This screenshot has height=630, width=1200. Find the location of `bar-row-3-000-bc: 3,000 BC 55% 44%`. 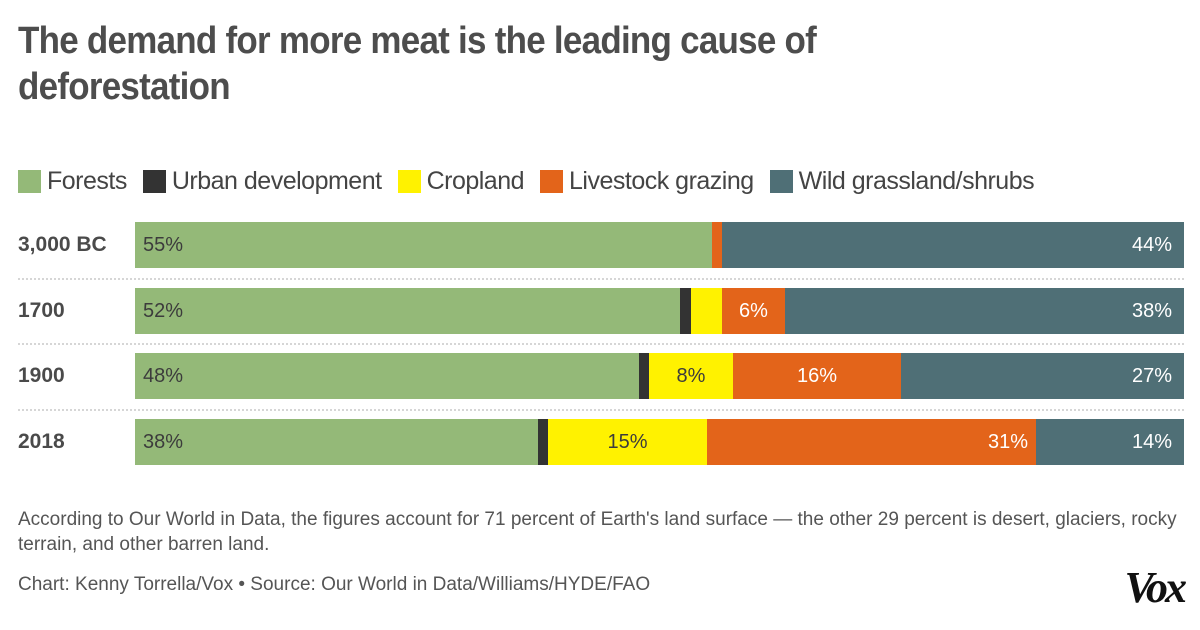

bar-row-3-000-bc: 3,000 BC 55% 44% is located at coordinates (600, 245).